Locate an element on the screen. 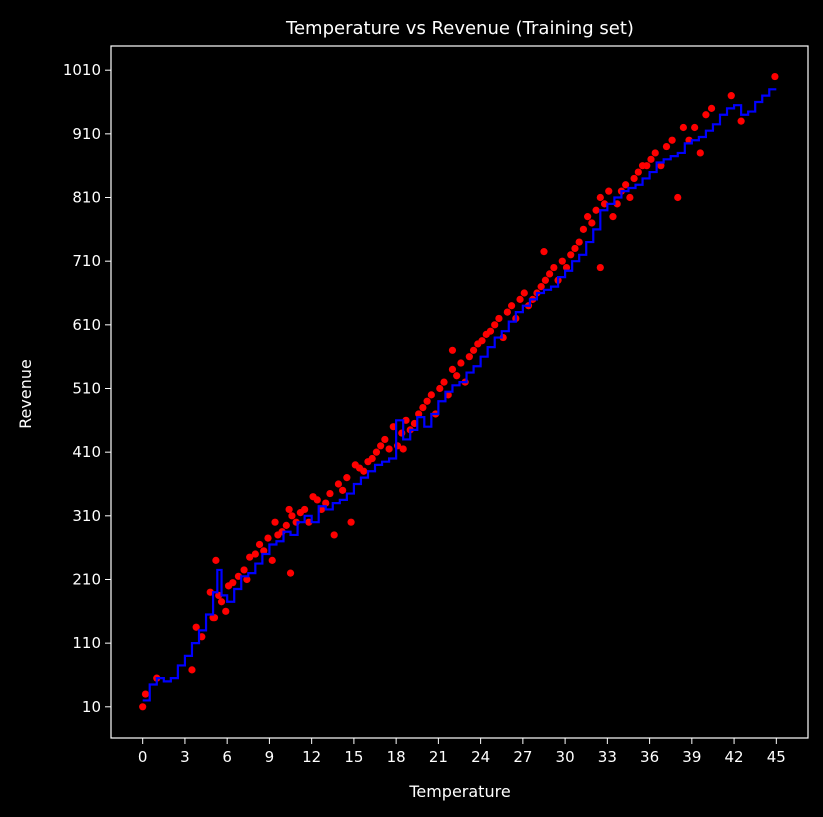  x-tick-label: 12 is located at coordinates (311, 757).